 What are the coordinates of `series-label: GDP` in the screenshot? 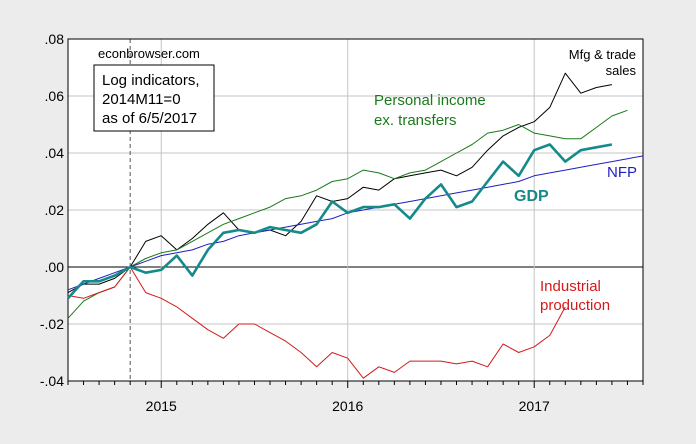 It's located at (531, 196).